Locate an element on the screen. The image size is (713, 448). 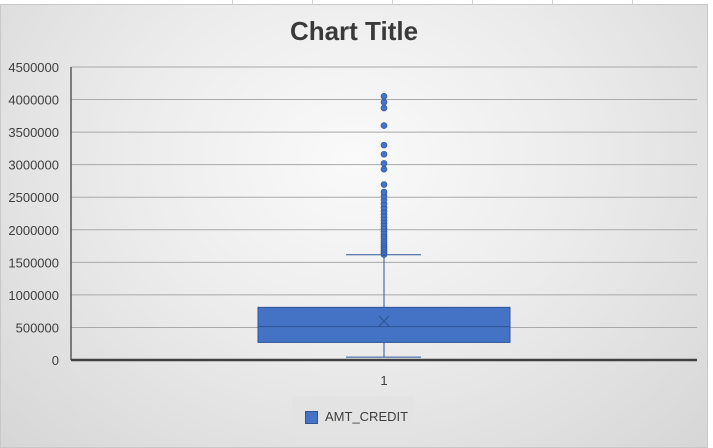
legend-swatch is located at coordinates (311, 417).